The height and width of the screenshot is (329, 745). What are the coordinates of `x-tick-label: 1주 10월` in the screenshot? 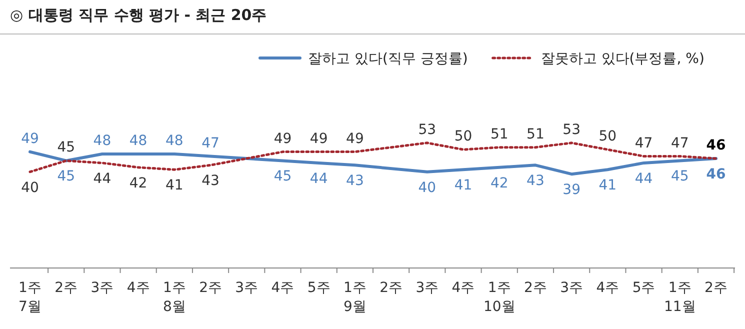 It's located at (499, 297).